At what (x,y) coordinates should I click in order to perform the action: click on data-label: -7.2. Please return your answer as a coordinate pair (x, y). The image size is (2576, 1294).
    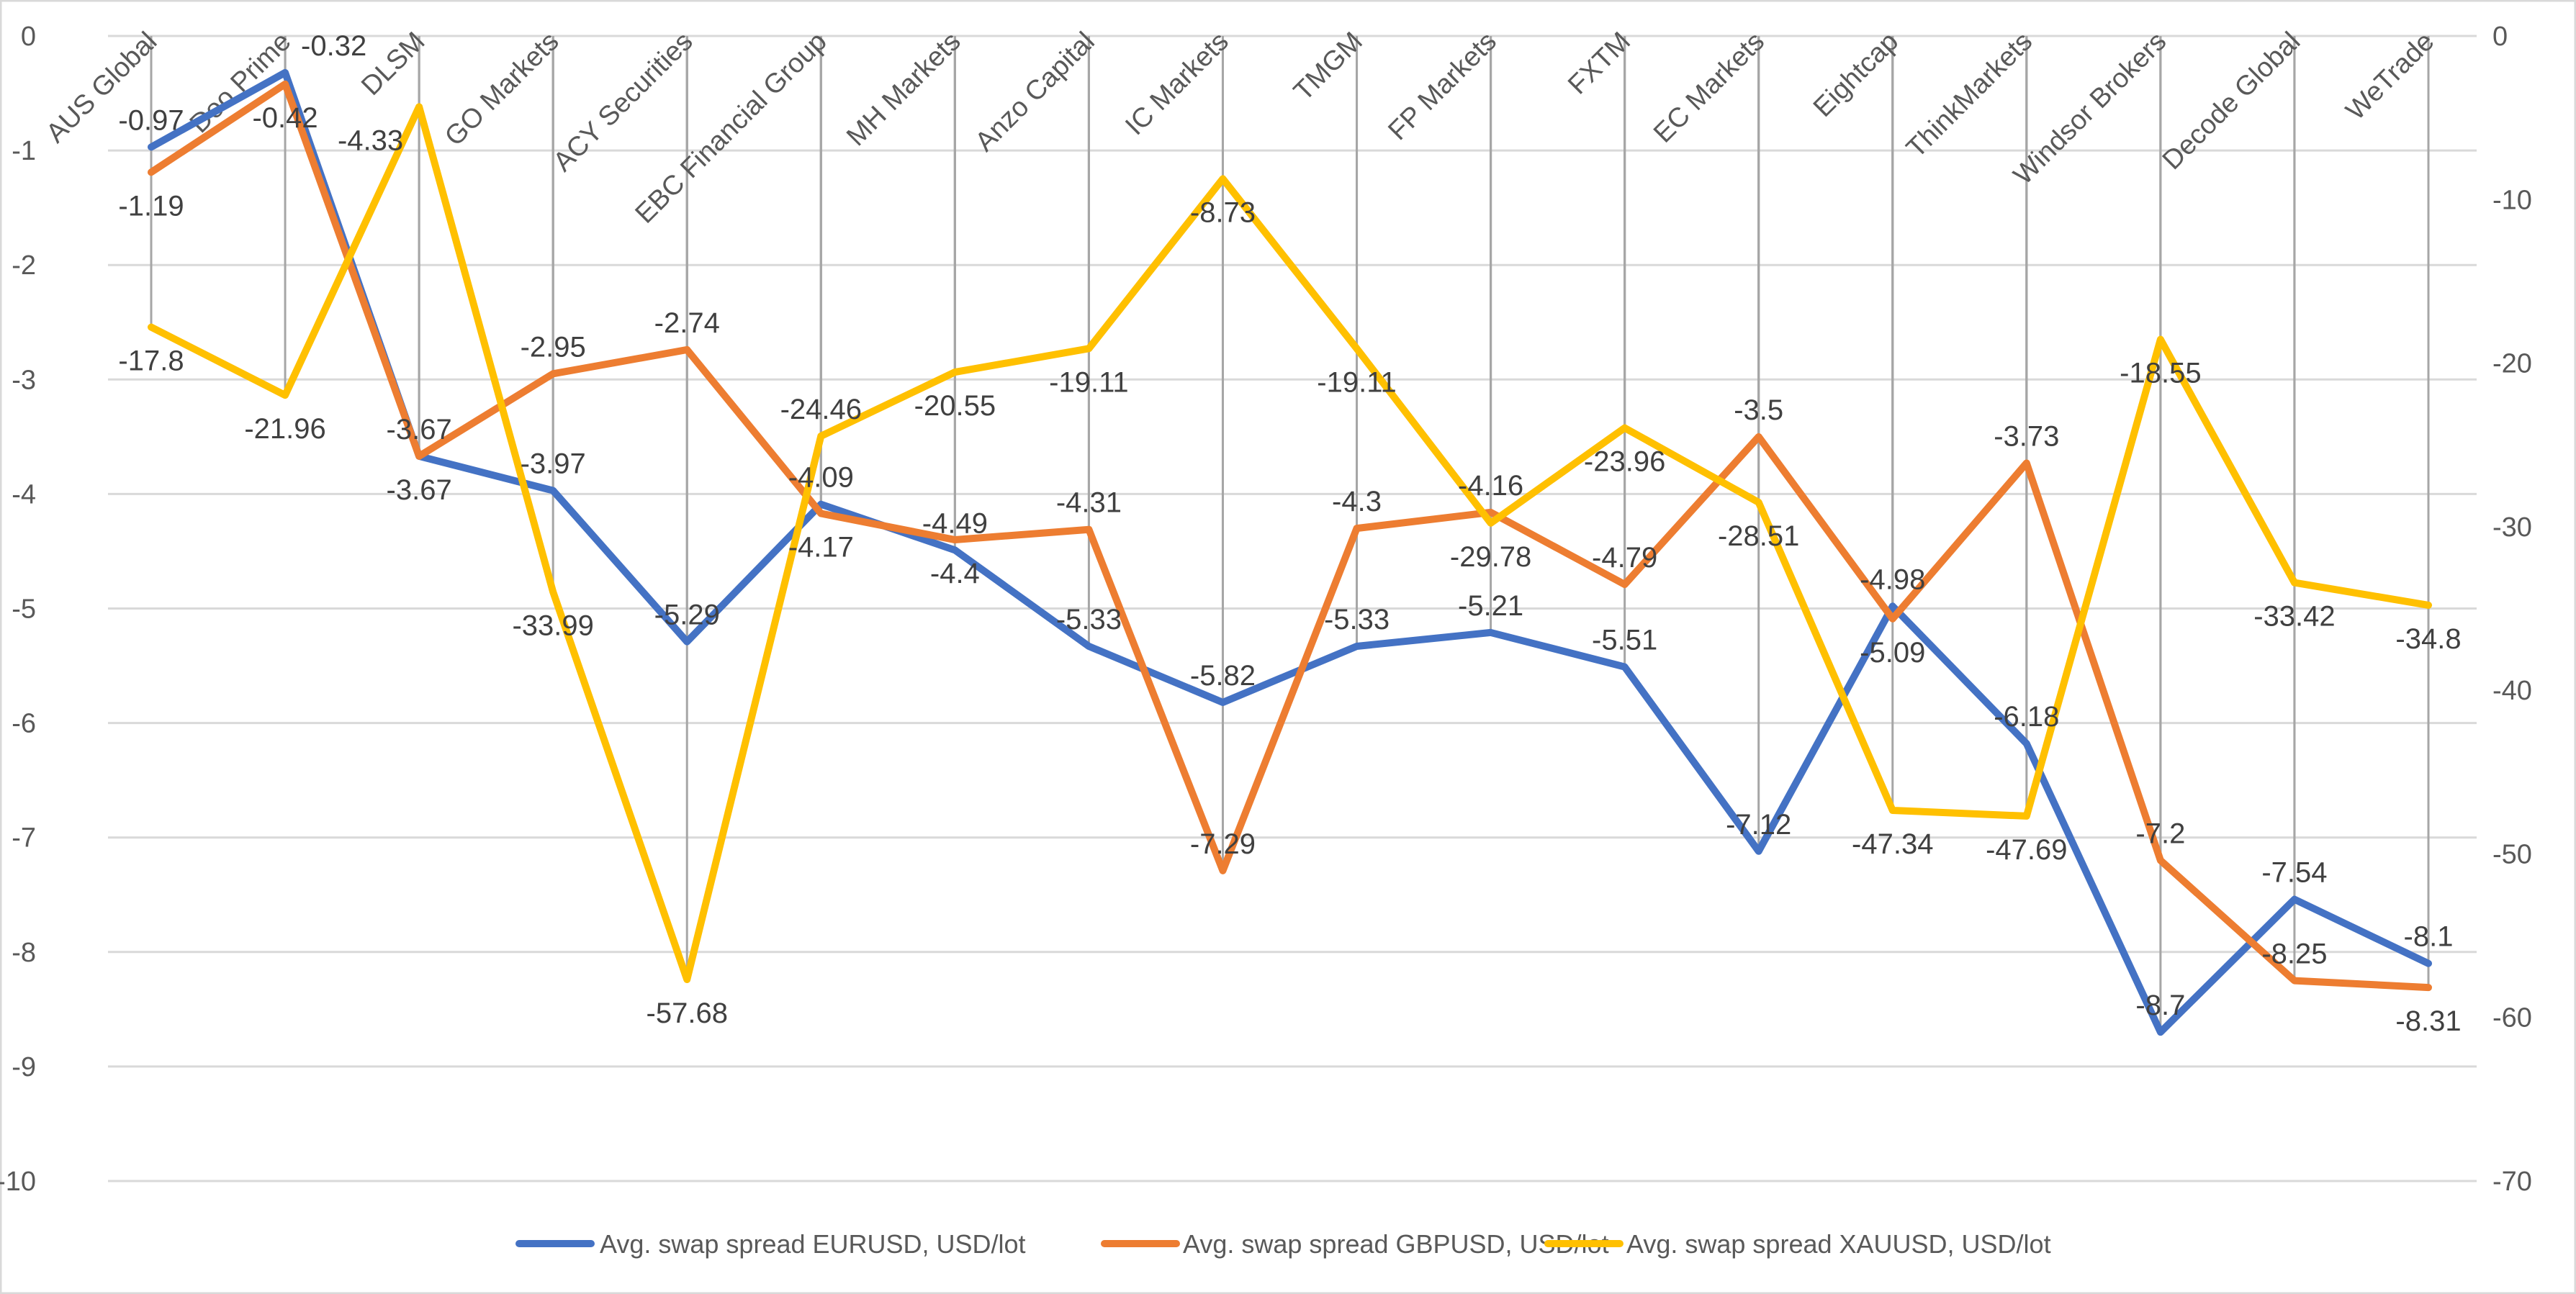
    Looking at the image, I should click on (2160, 834).